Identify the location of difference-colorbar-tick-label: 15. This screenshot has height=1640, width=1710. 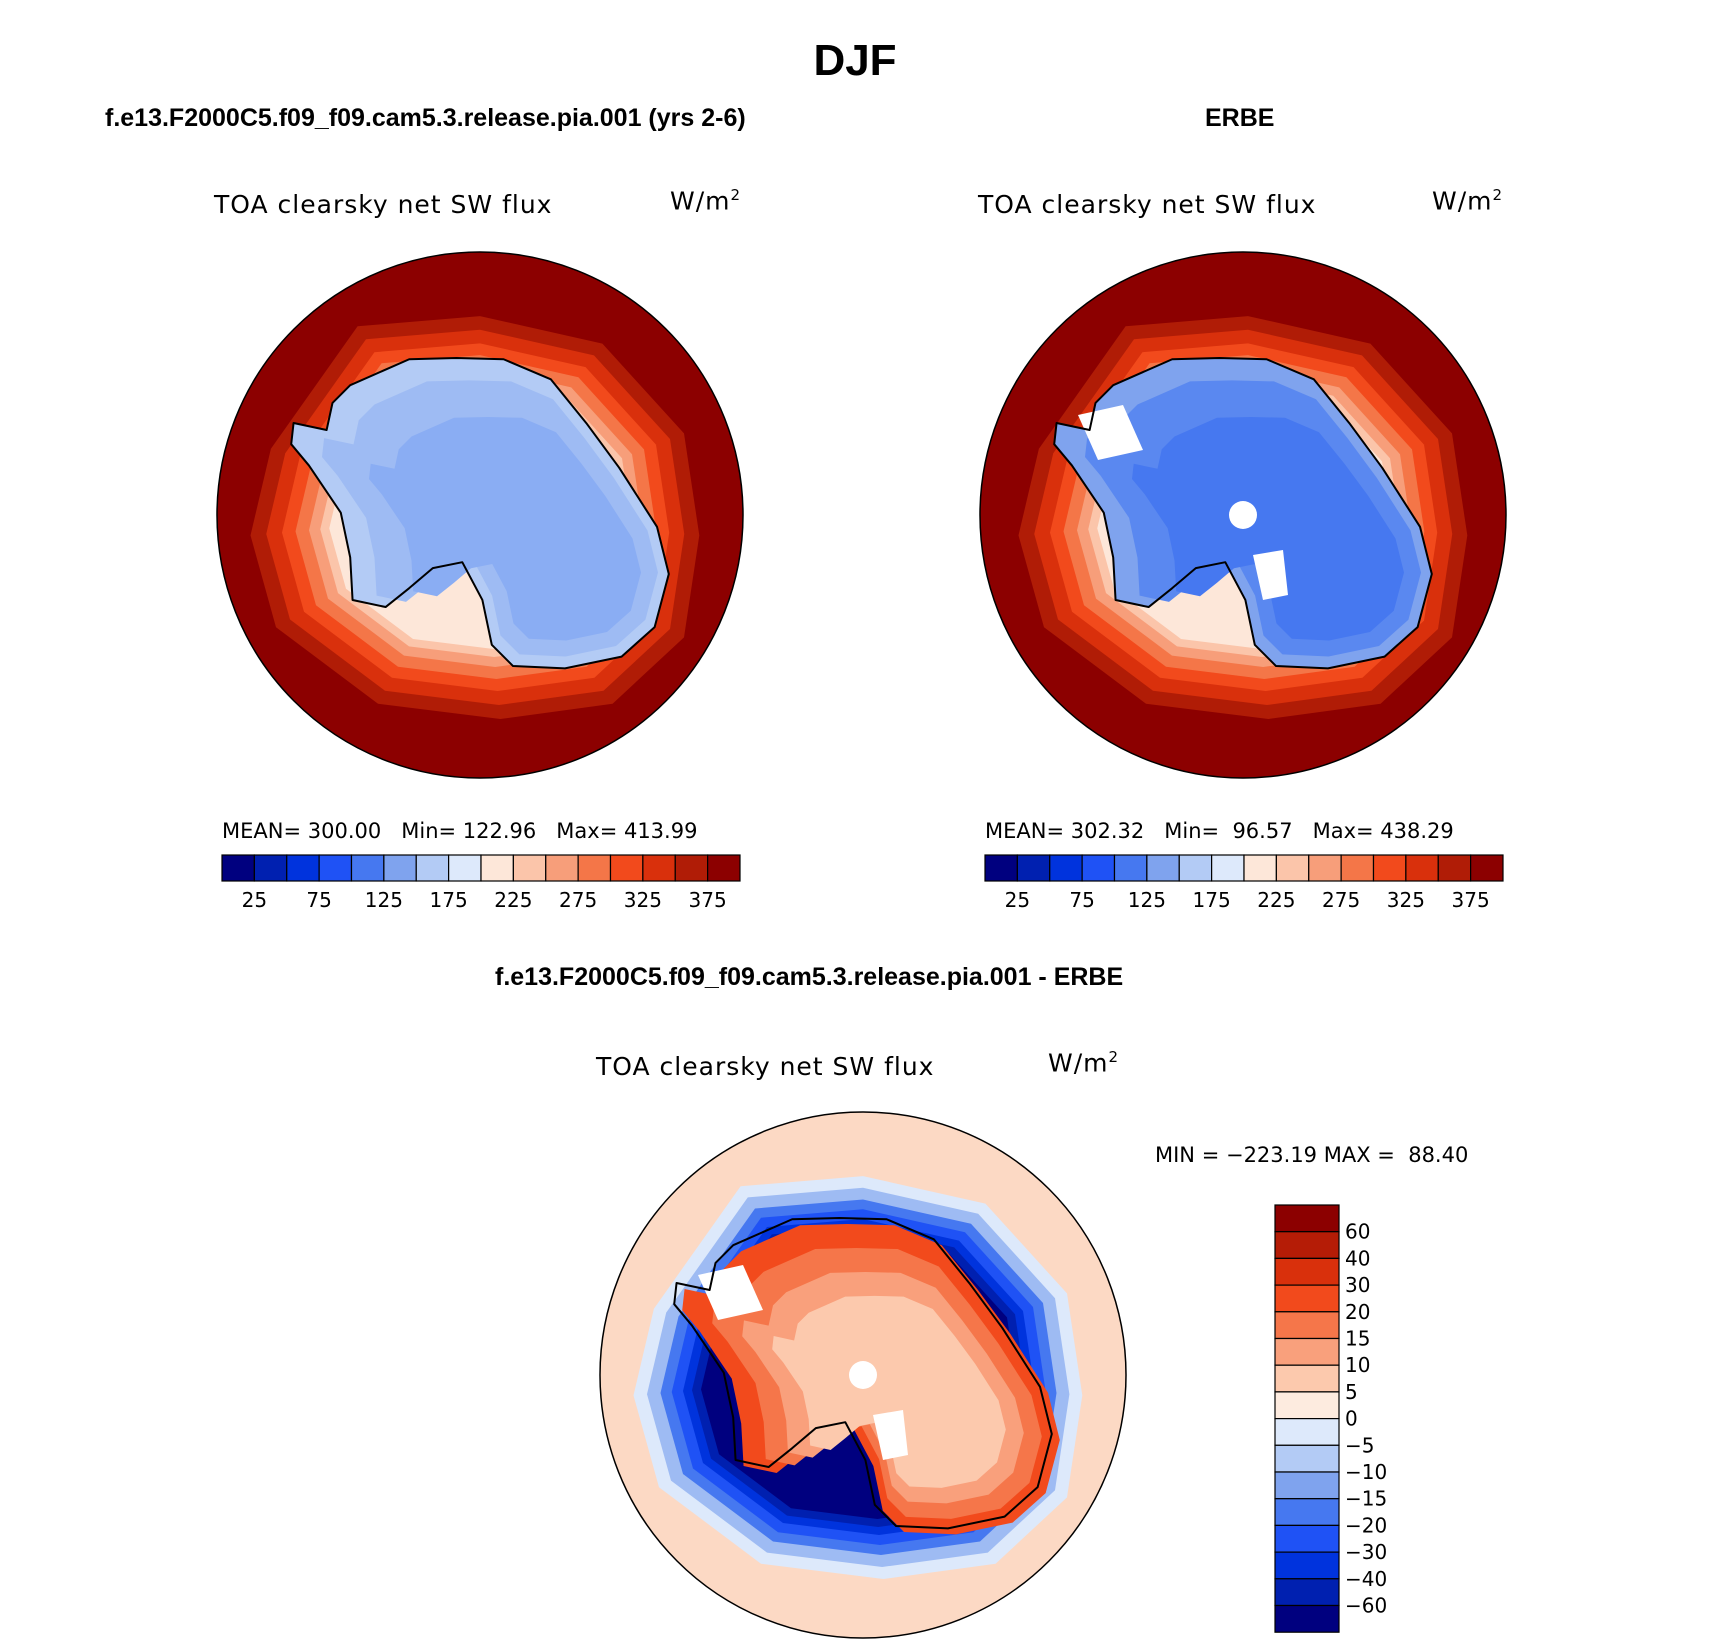
(1357, 1339).